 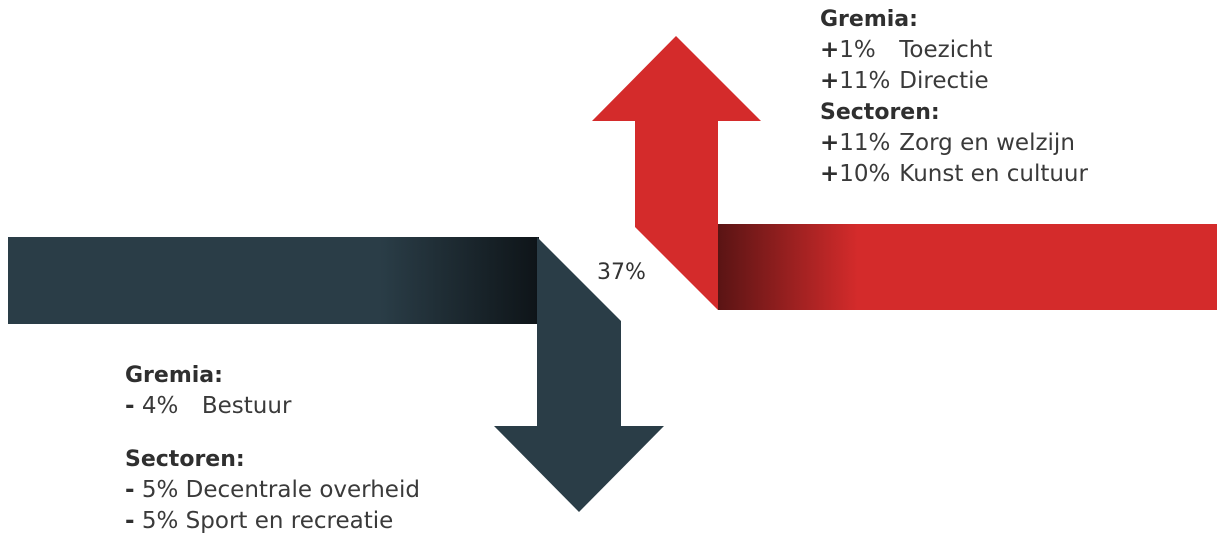 What do you see at coordinates (880, 112) in the screenshot?
I see `increase-sectoren-heading: Sectoren:` at bounding box center [880, 112].